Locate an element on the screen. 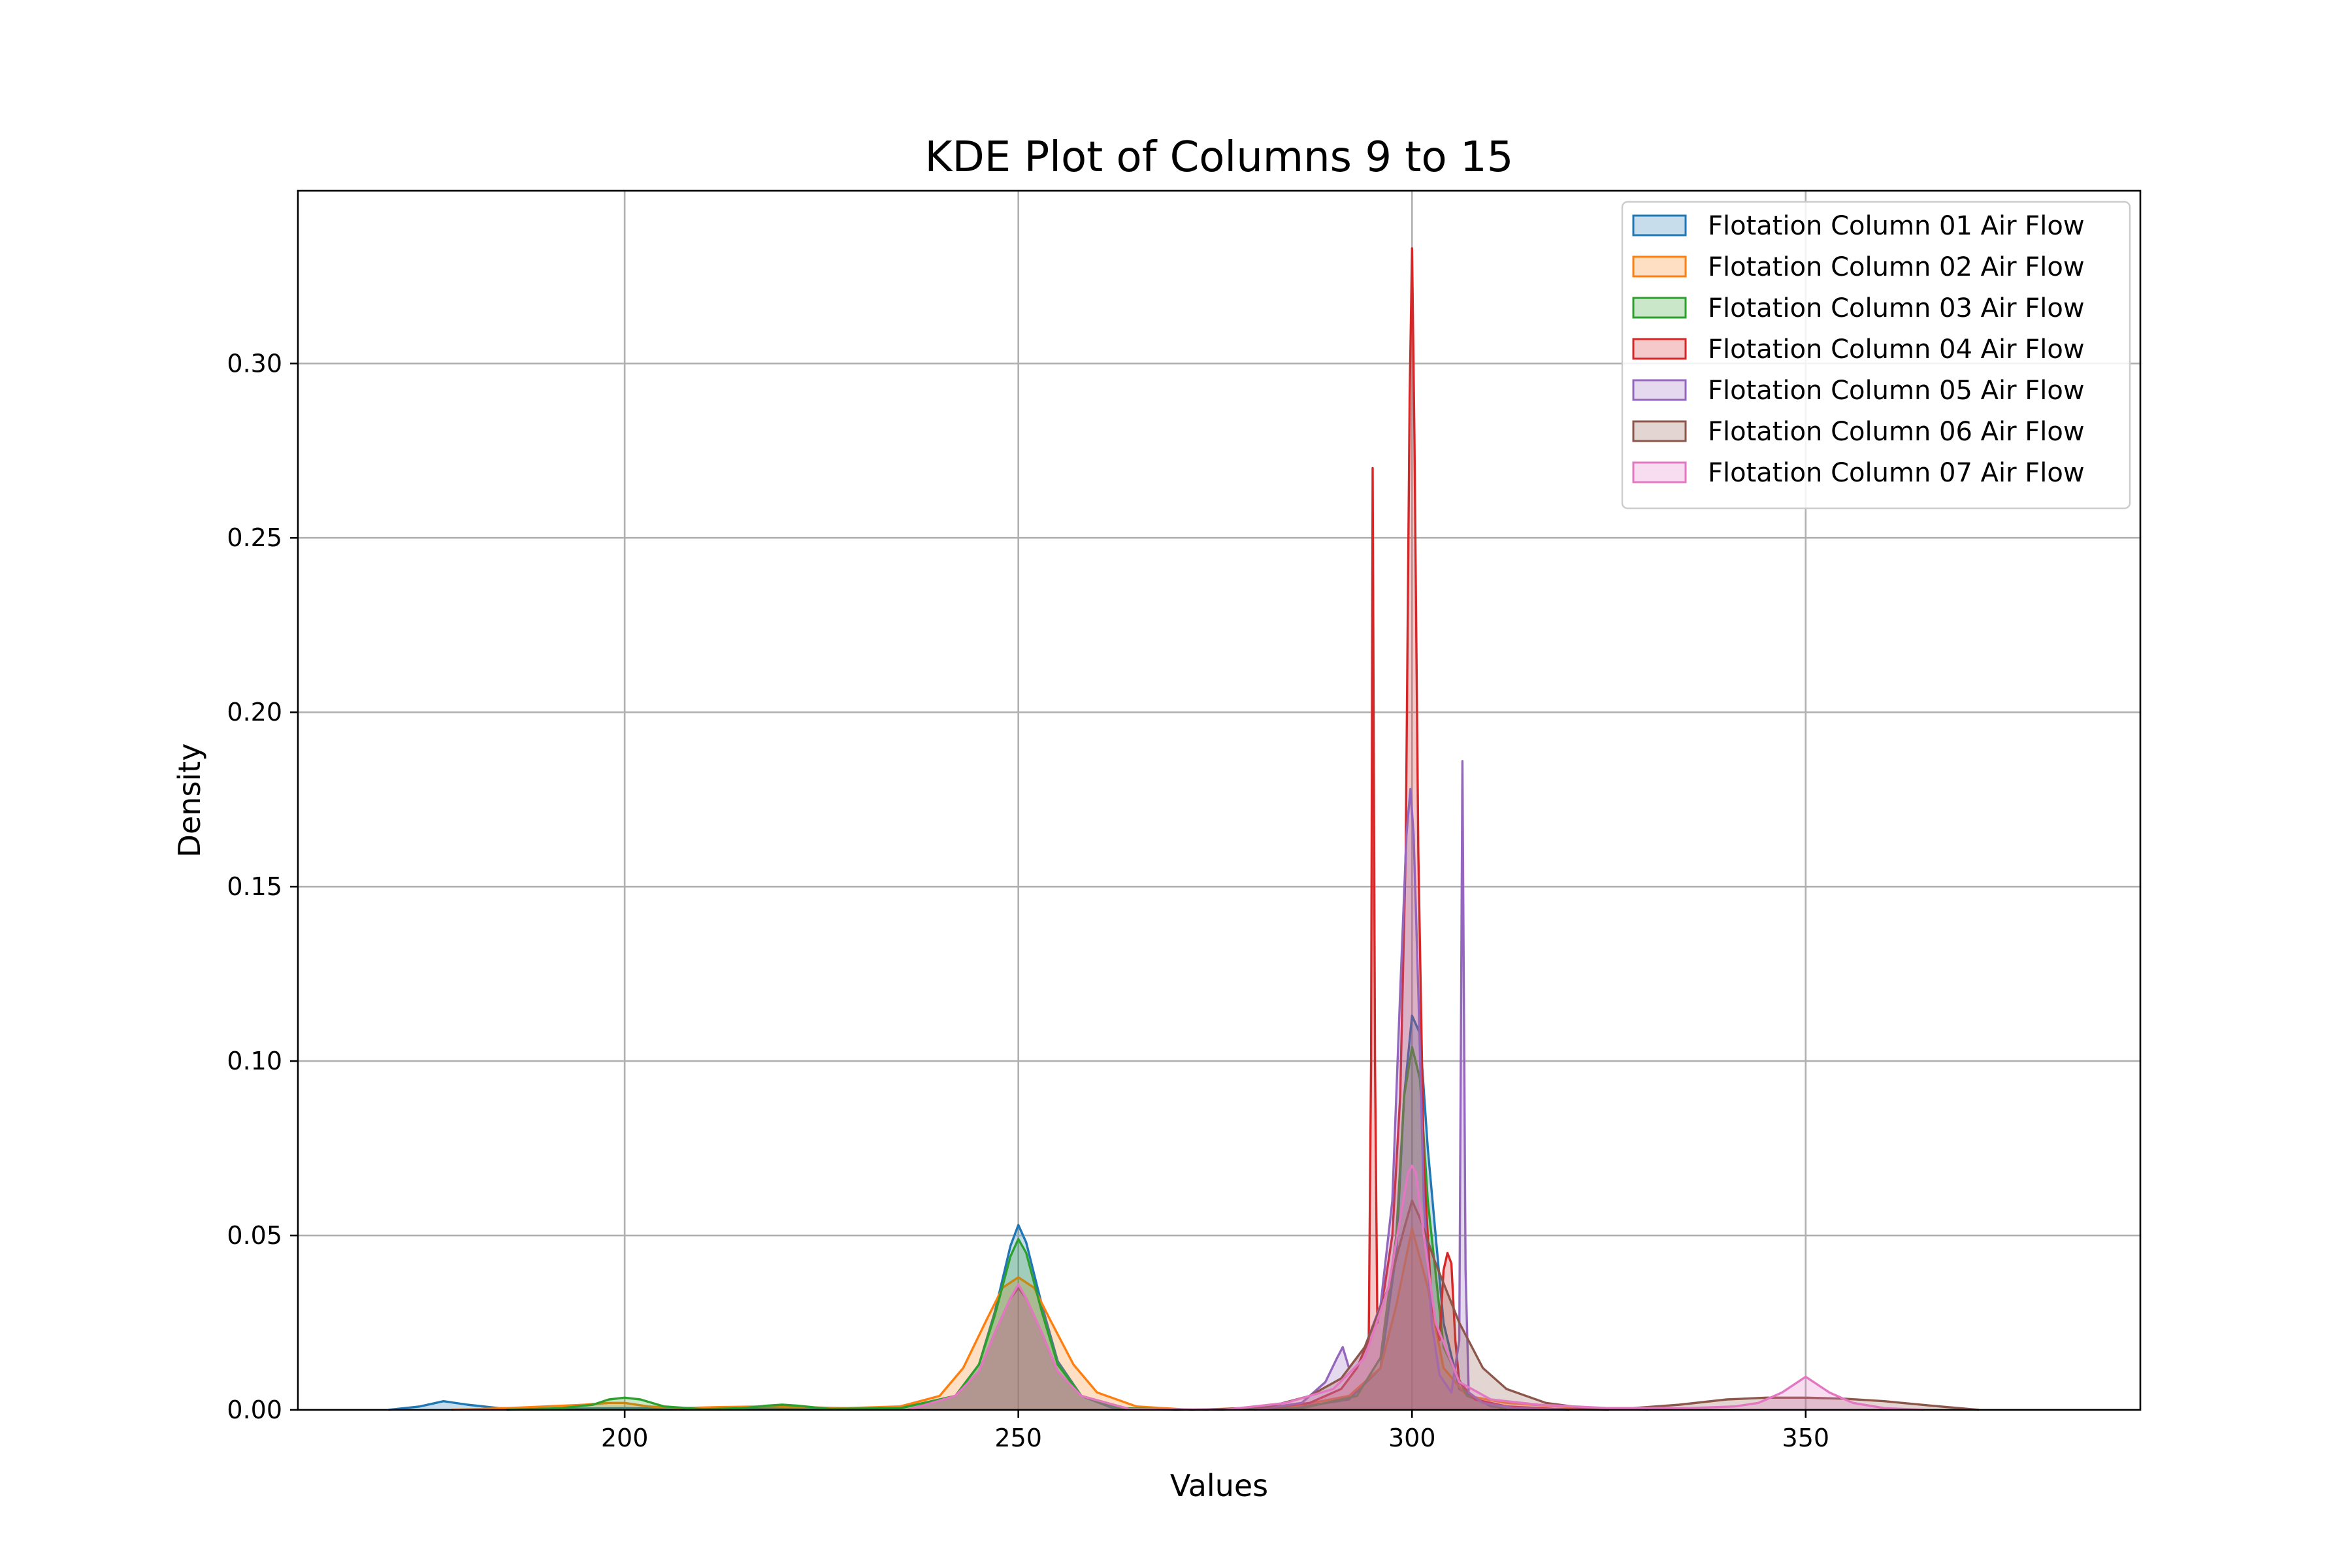  legend-item: Flotation Column 04 Air Flow is located at coordinates (1858, 350).